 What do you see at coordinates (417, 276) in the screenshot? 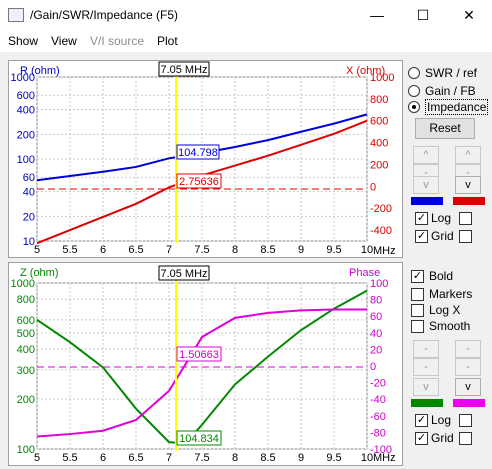
I see `bold-checkbox: ✓` at bounding box center [417, 276].